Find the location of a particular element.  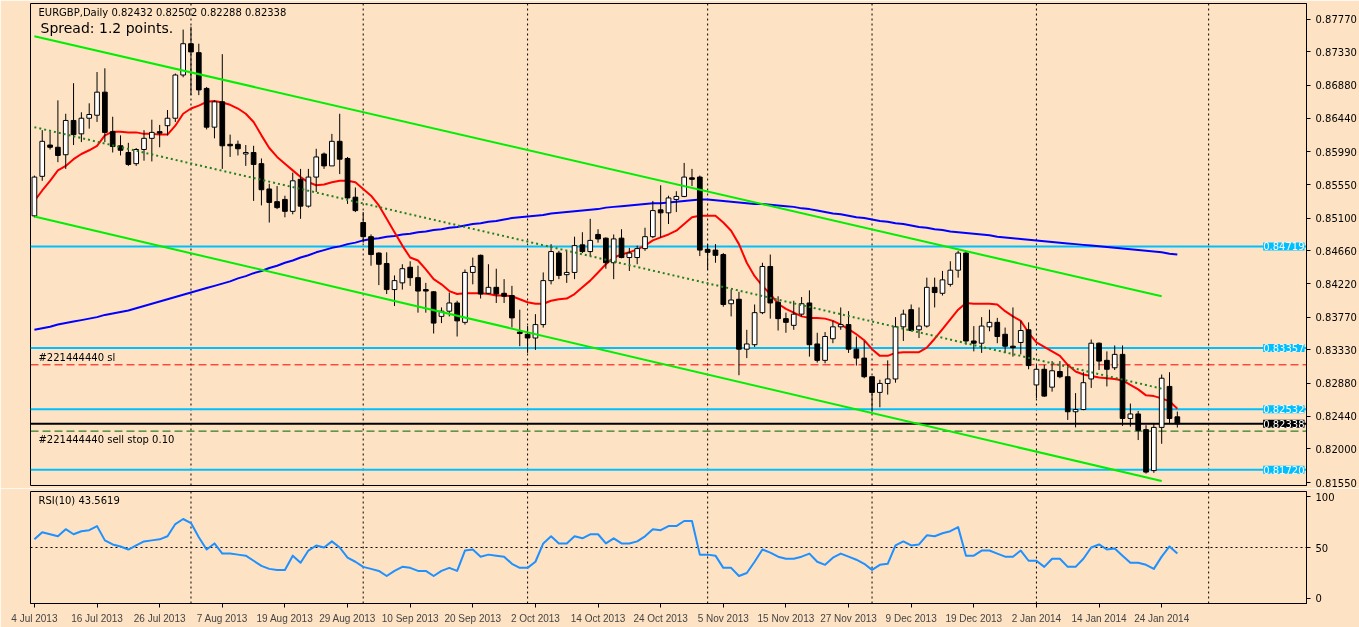

x-tick-label: 2 Oct 2013 is located at coordinates (535, 618).